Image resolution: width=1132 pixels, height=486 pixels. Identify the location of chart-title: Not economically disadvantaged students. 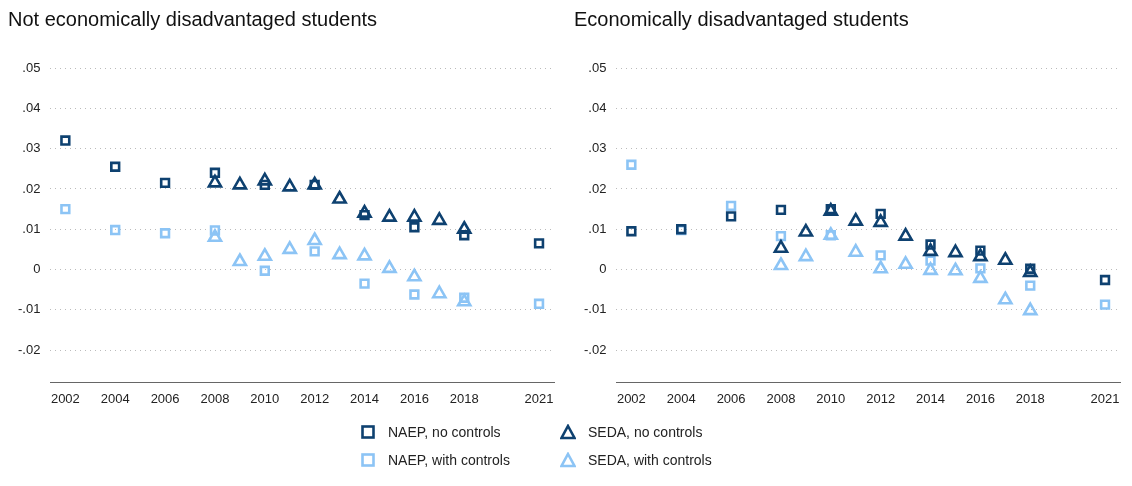
(193, 18).